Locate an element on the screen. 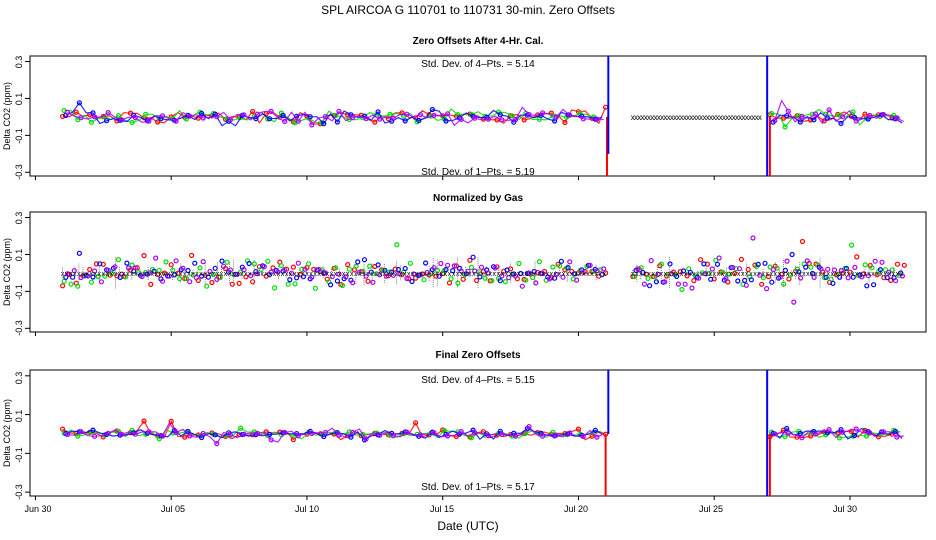 The height and width of the screenshot is (540, 936). panel-3-series-1-point is located at coordinates (363, 434).